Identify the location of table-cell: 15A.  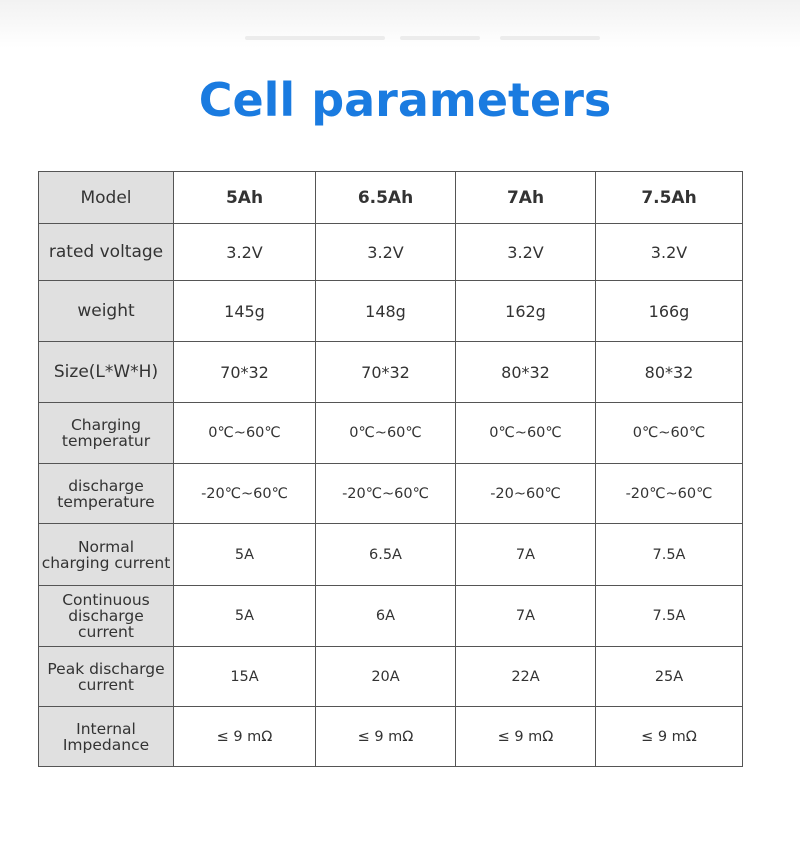
(244, 676).